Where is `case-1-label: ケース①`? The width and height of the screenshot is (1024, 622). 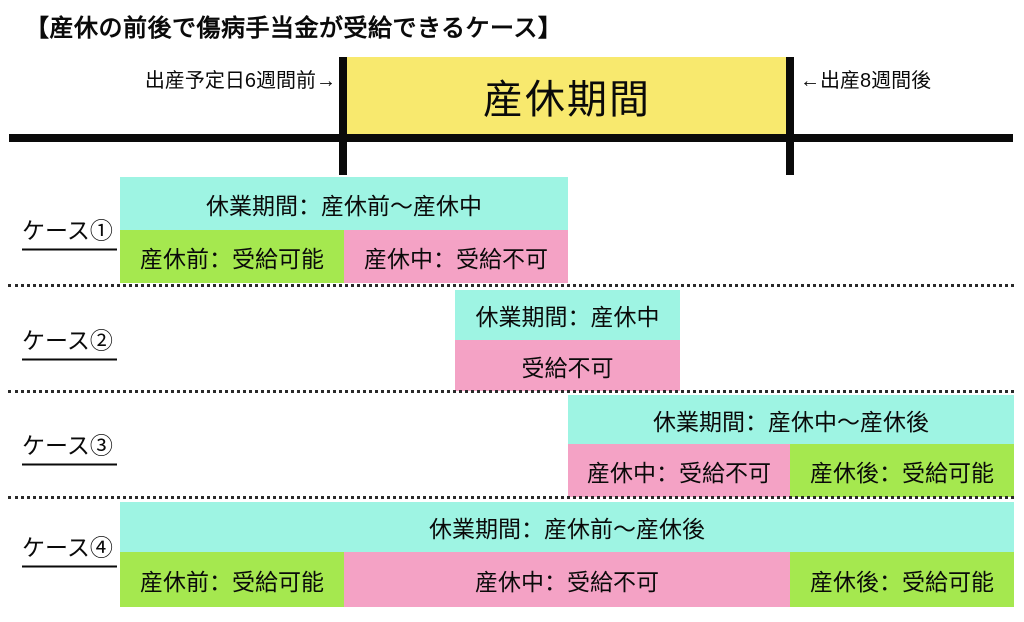
case-1-label: ケース① is located at coordinates (69, 231).